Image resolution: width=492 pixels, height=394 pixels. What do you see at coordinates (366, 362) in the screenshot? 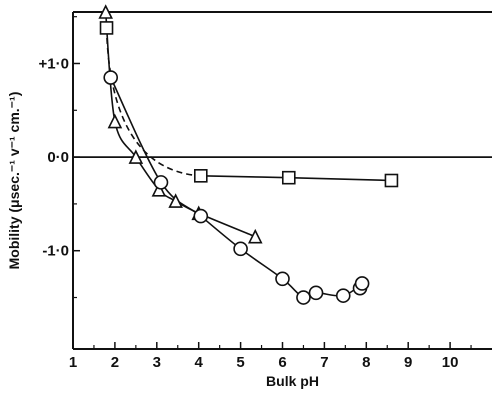
I see `x-tick-label: 8` at bounding box center [366, 362].